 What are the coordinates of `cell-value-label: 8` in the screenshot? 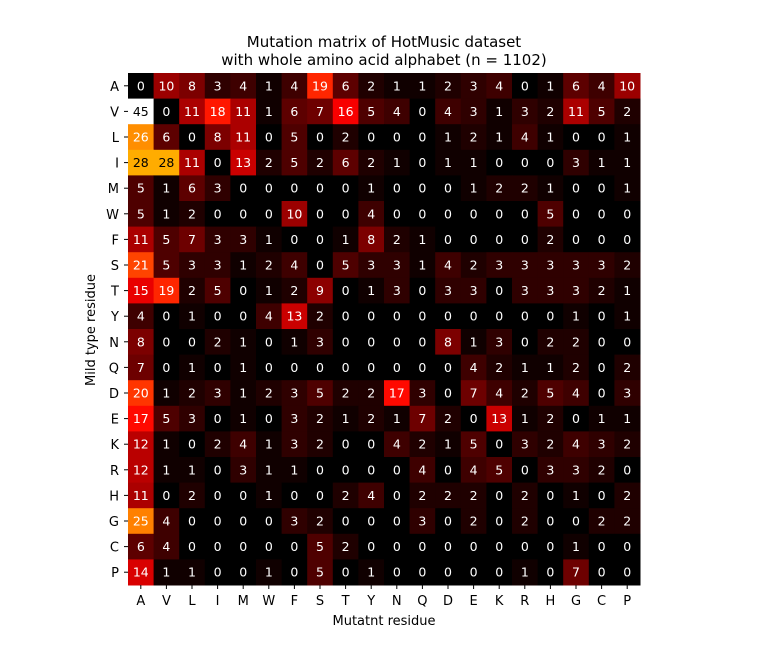 It's located at (371, 239).